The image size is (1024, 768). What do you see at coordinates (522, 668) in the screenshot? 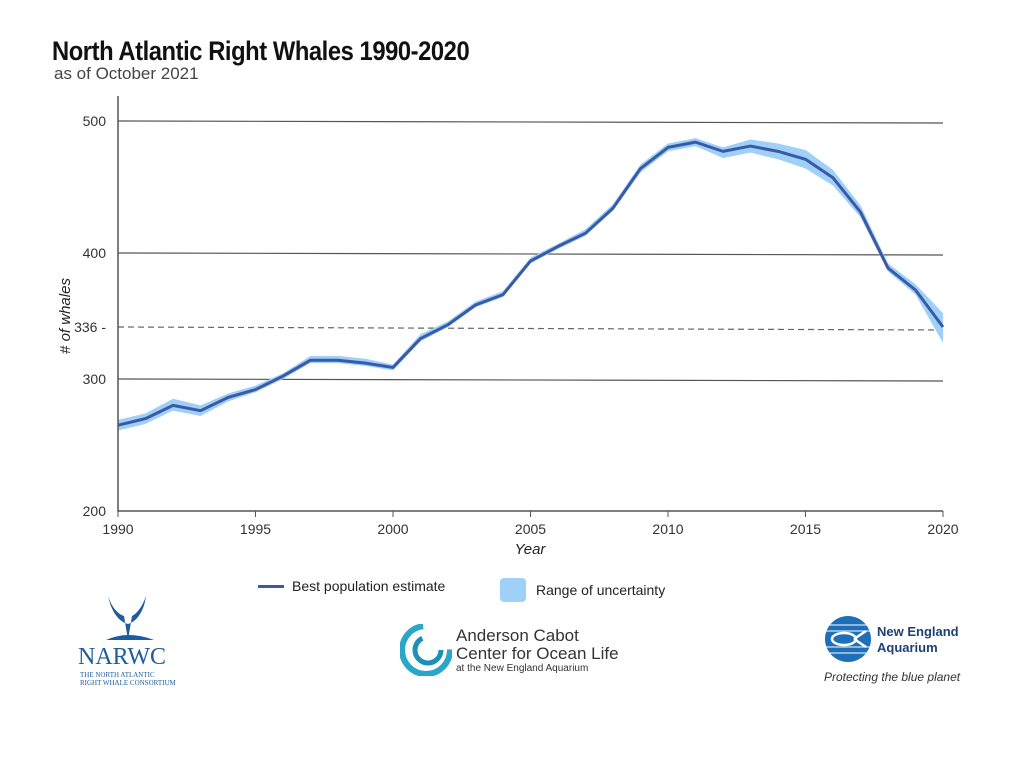
I see `anderson-line3: at the New England Aquarium` at bounding box center [522, 668].